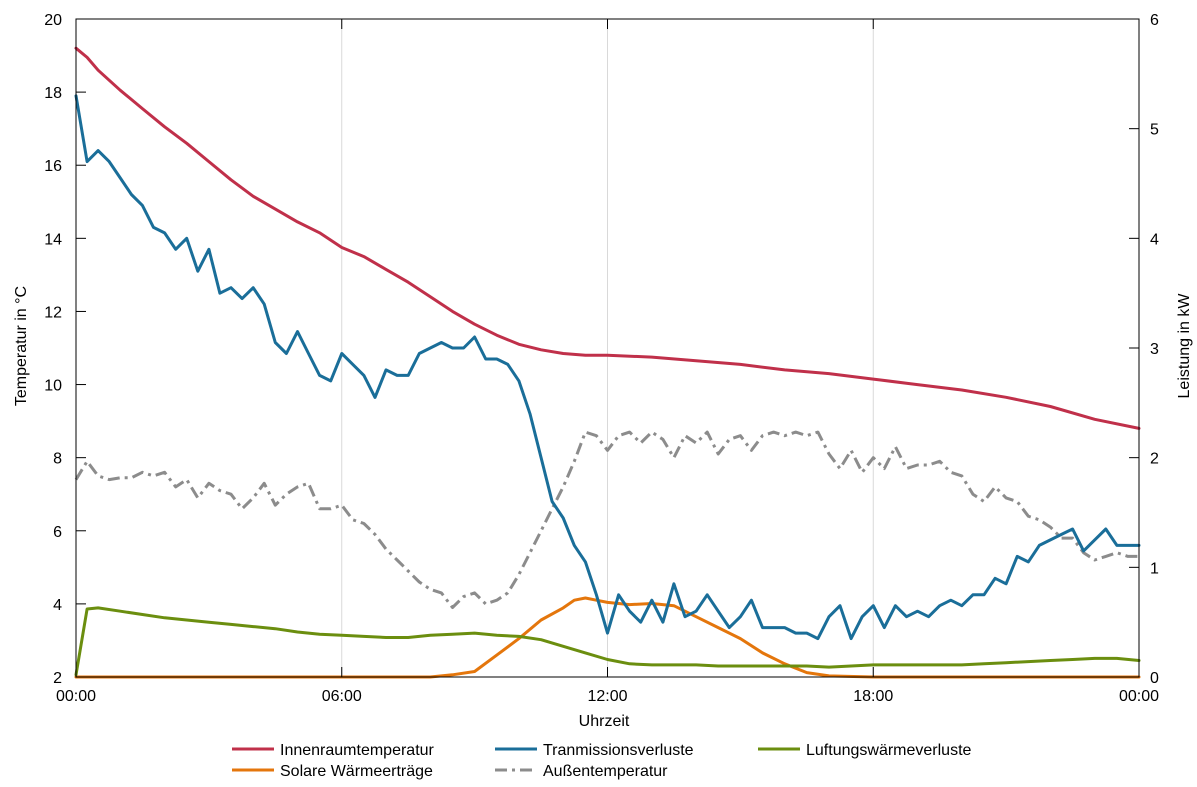 This screenshot has height=787, width=1197. Describe the element at coordinates (604, 721) in the screenshot. I see `x-axis-label: Uhrzeit` at that location.